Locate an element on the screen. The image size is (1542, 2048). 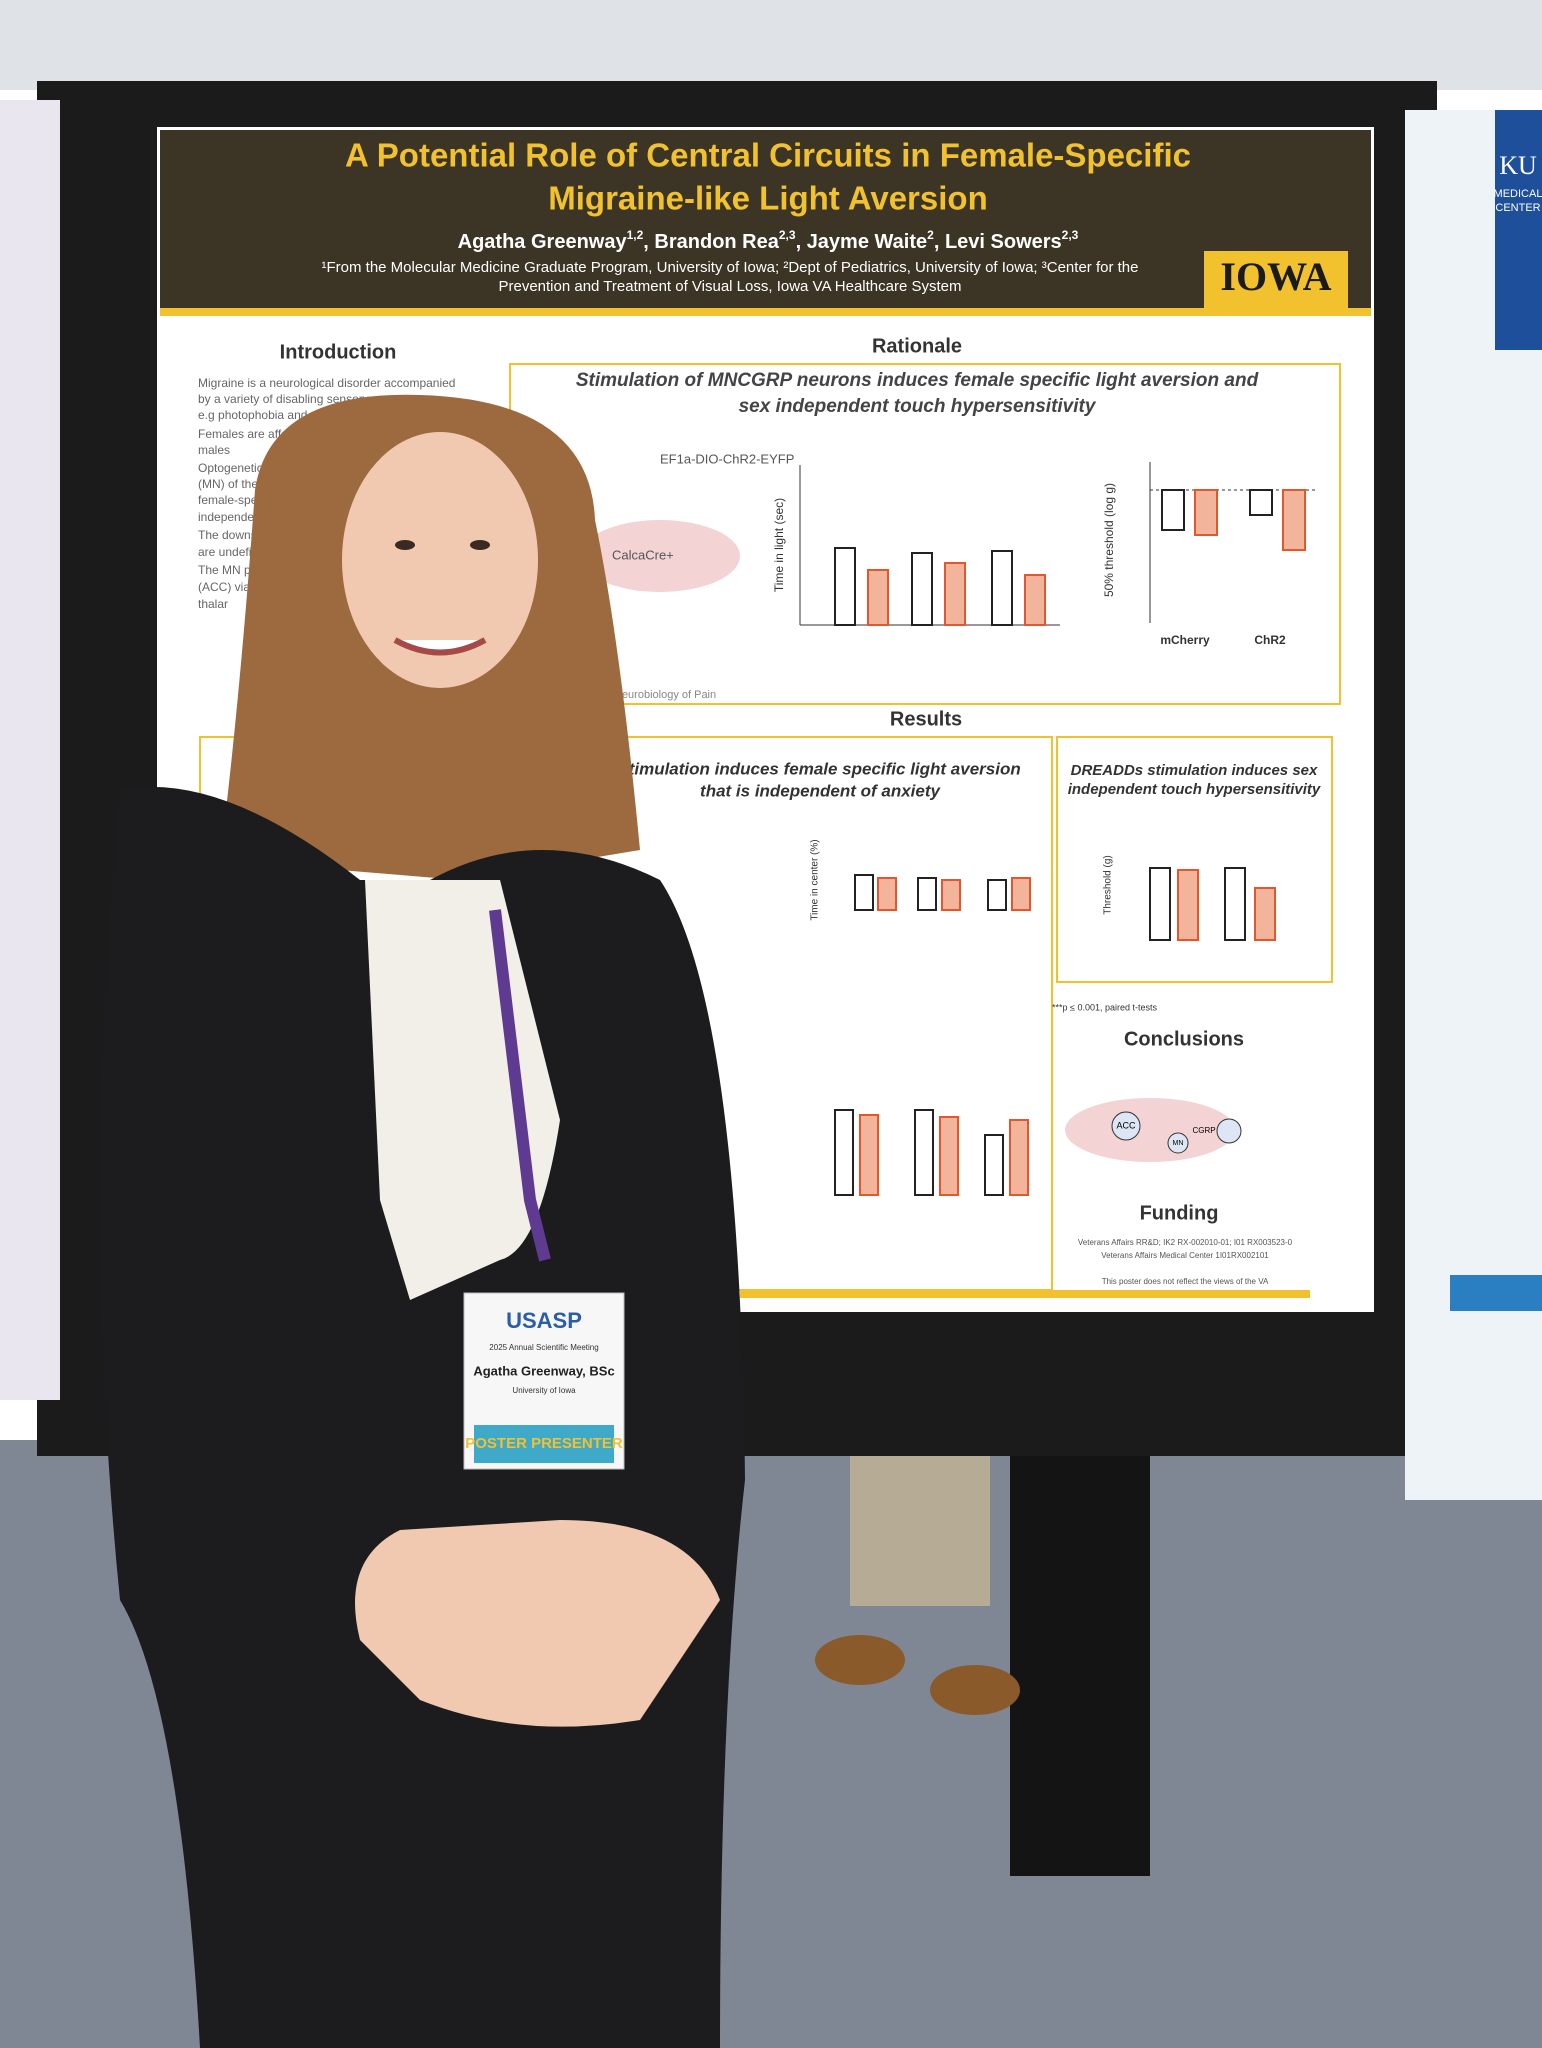
face is located at coordinates (440, 560).